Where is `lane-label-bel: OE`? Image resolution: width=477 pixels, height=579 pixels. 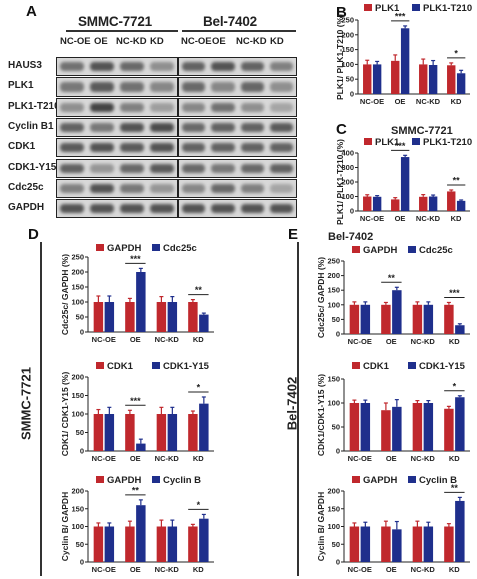
lane-label-bel: OE is located at coordinates (219, 41).